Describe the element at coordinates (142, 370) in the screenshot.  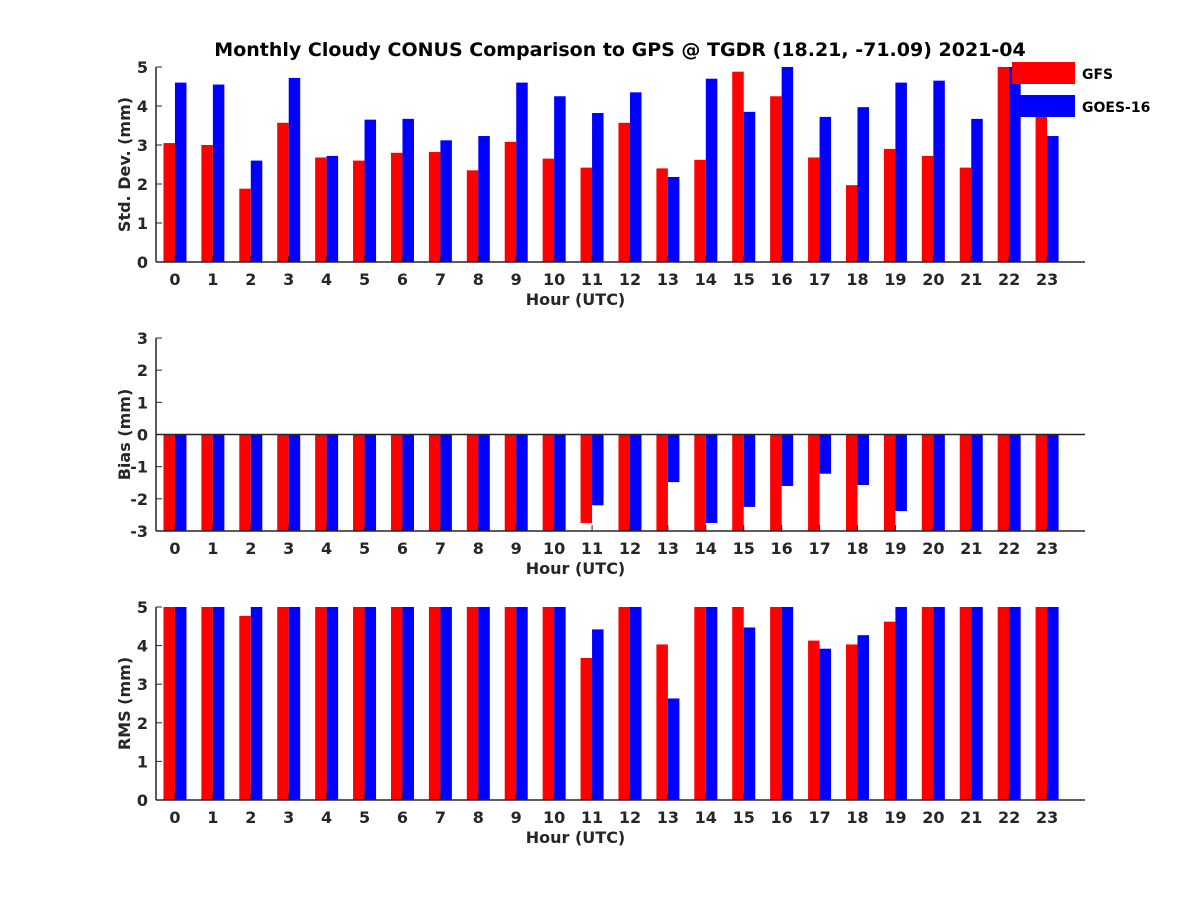
I see `y-tick-label: 2` at that location.